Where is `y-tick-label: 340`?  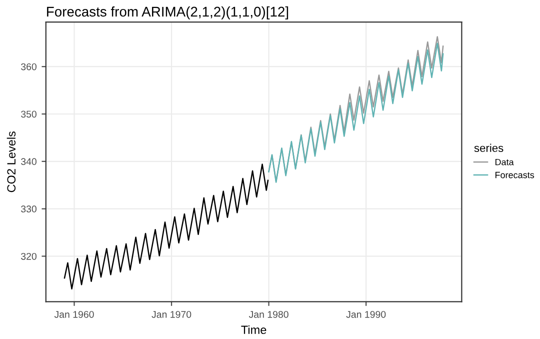
y-tick-label: 340 is located at coordinates (28, 162).